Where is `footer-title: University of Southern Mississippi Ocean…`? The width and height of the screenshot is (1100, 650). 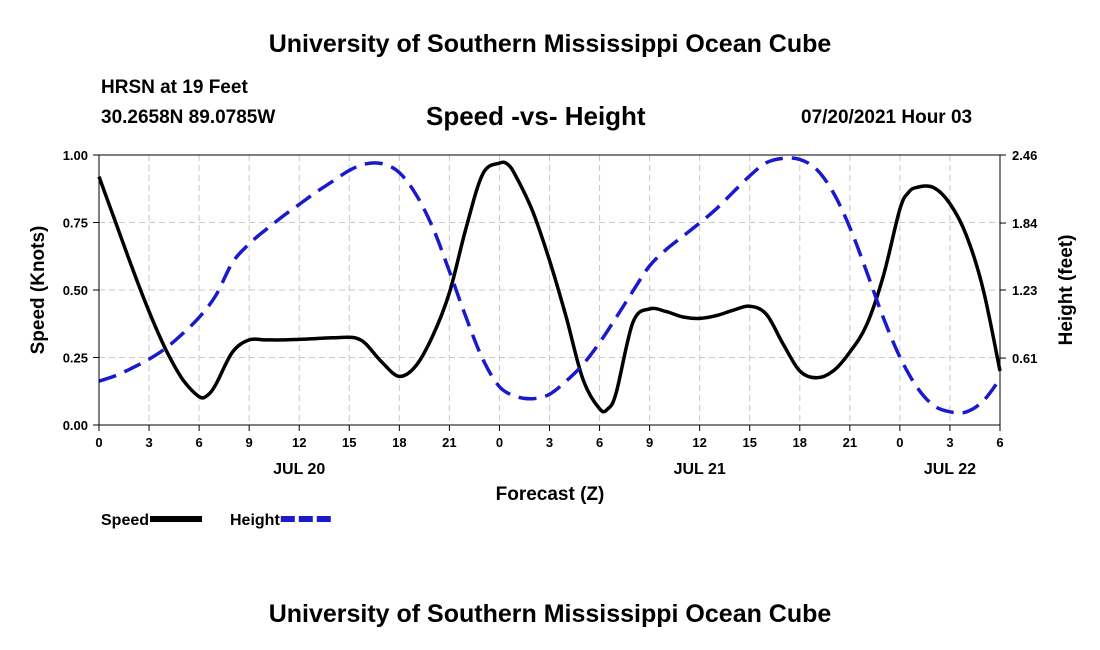 footer-title: University of Southern Mississippi Ocean… is located at coordinates (550, 614).